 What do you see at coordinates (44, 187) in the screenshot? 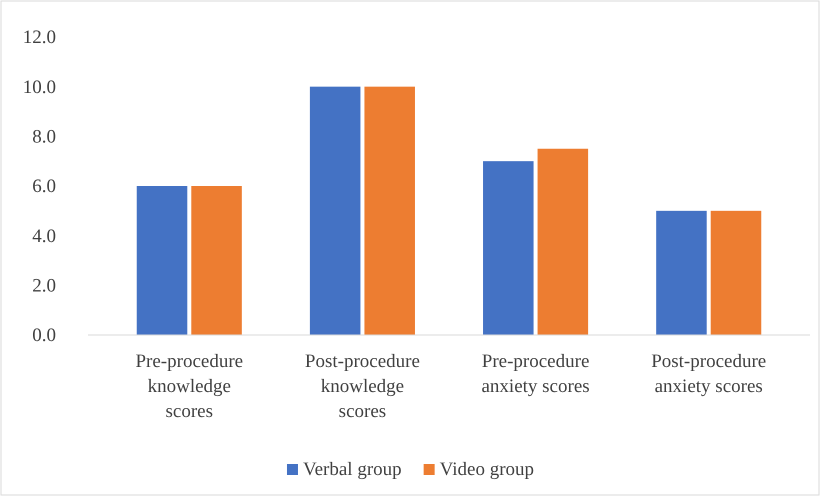
I see `y-tick-label: 6.0` at bounding box center [44, 187].